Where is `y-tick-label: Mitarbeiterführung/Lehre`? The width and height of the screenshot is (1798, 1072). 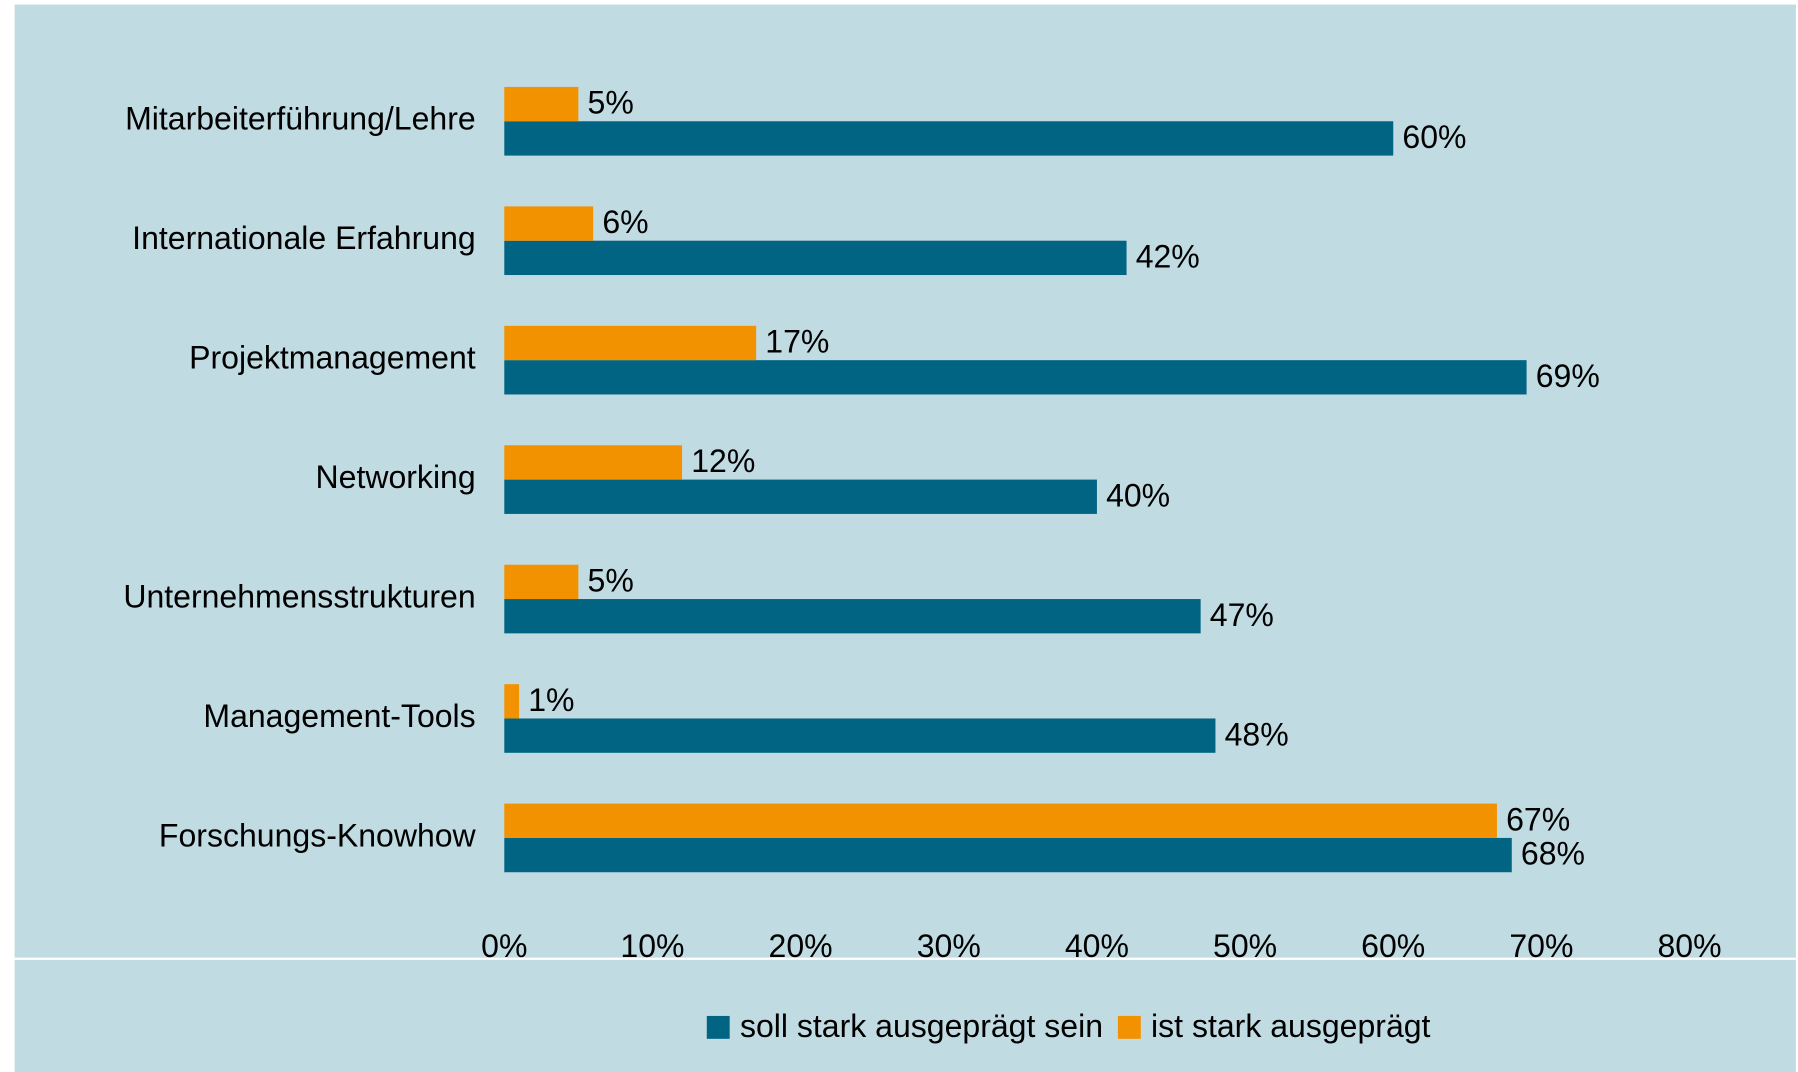
y-tick-label: Mitarbeiterführung/Lehre is located at coordinates (300, 119).